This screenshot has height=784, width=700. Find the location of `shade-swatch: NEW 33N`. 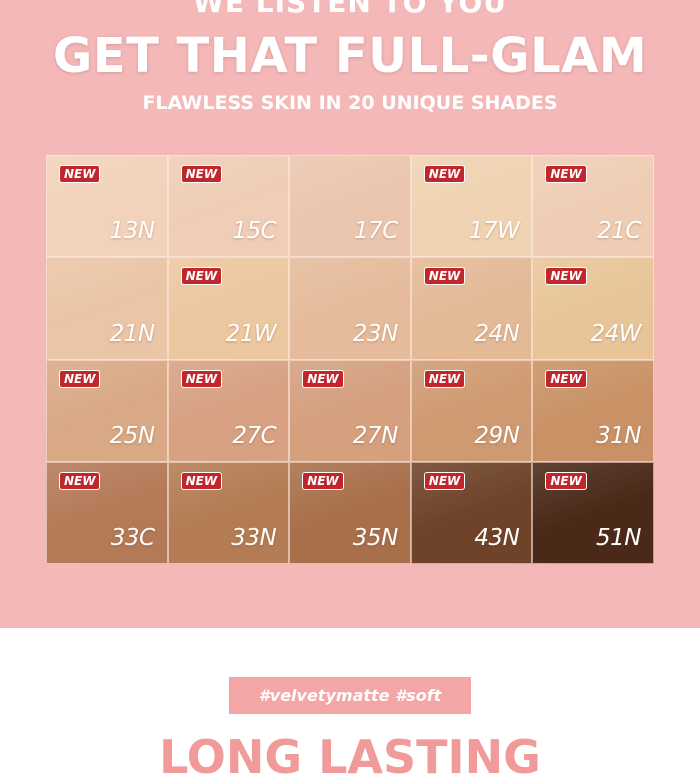

shade-swatch: NEW 33N is located at coordinates (228, 512).